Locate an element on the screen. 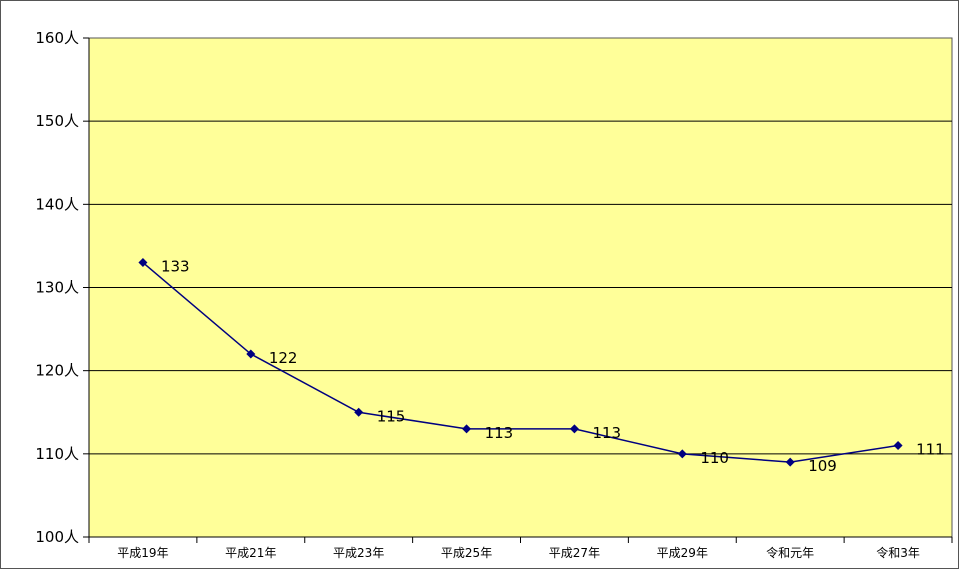  data-label: 109 is located at coordinates (822, 466).